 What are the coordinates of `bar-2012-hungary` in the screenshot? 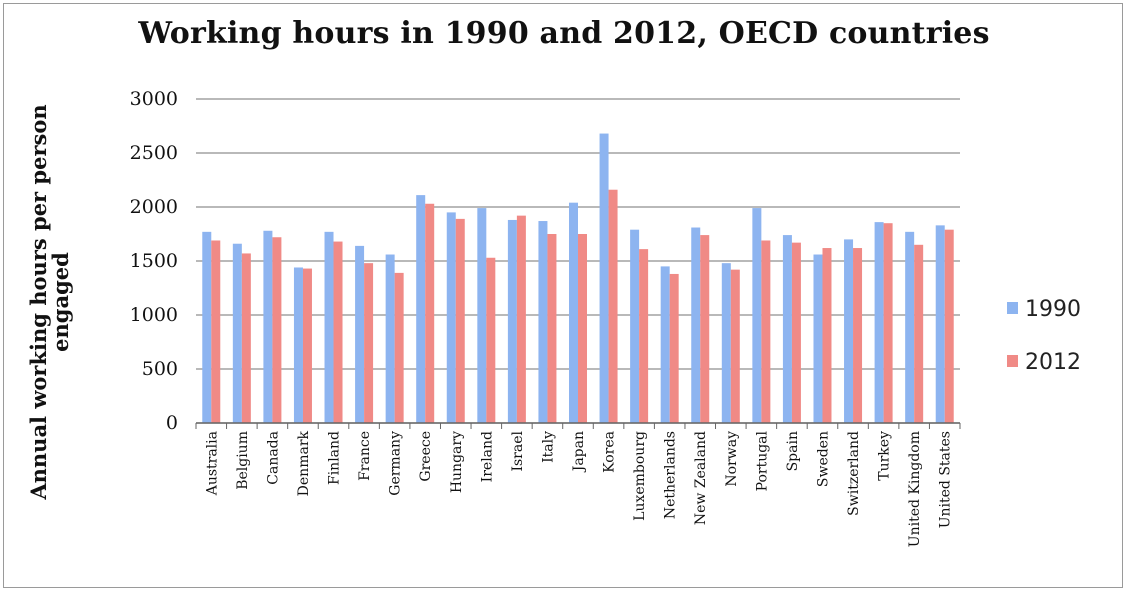 It's located at (460, 320).